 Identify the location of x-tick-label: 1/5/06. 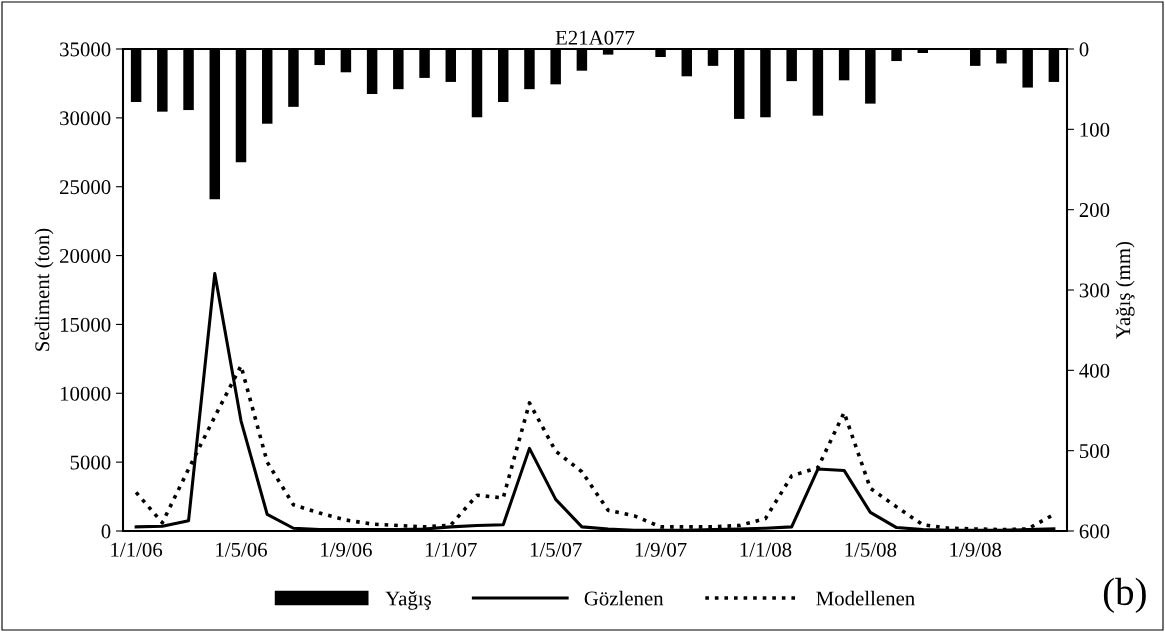
(241, 549).